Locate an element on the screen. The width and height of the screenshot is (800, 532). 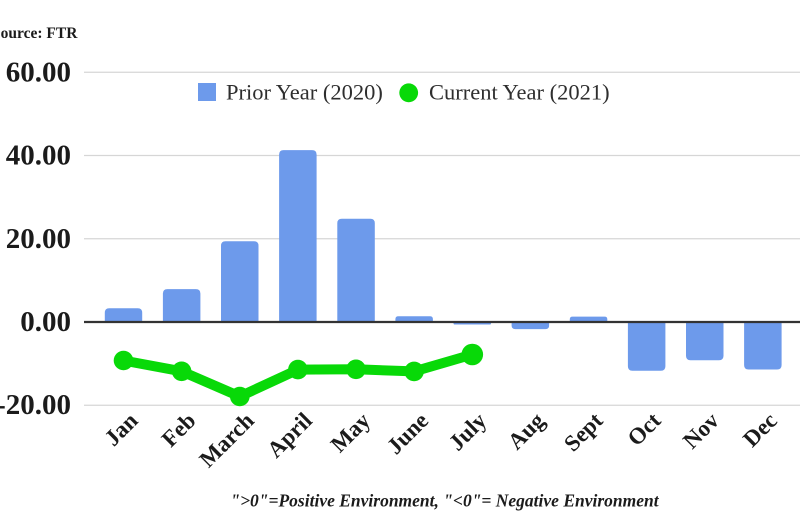
svg-text: 0.00 is located at coordinates (45, 322).